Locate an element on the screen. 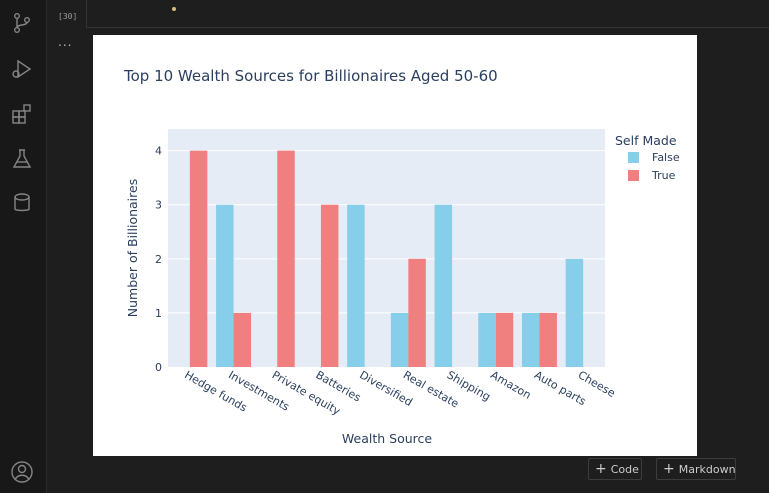  add-markdown-cell-button: + Markdown is located at coordinates (696, 469).